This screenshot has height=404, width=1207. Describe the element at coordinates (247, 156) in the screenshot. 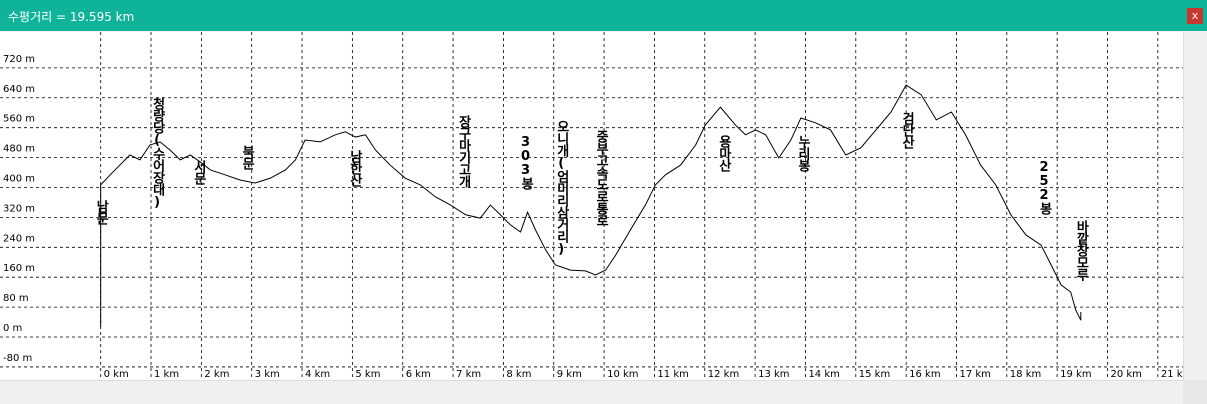

I see `place-label: 북문` at that location.